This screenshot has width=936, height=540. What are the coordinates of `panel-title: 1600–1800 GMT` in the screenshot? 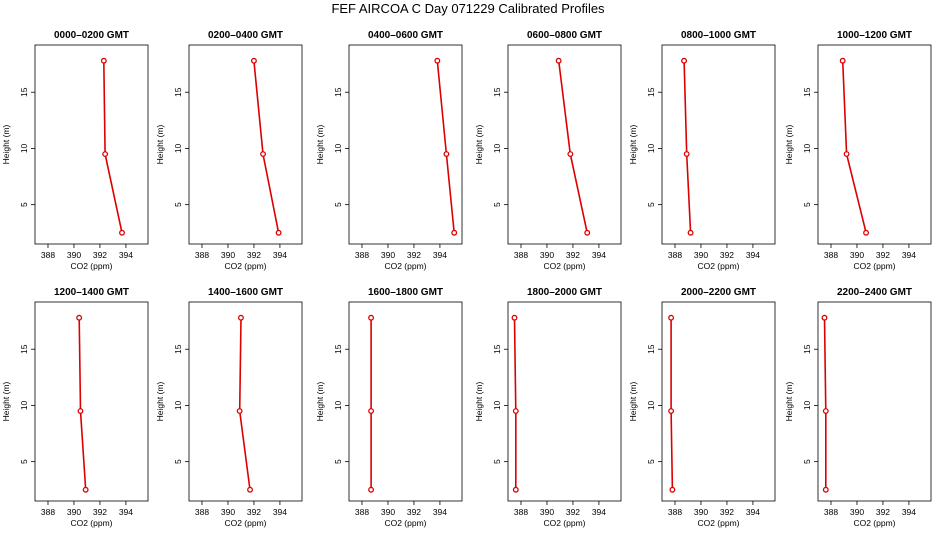 It's located at (405, 292).